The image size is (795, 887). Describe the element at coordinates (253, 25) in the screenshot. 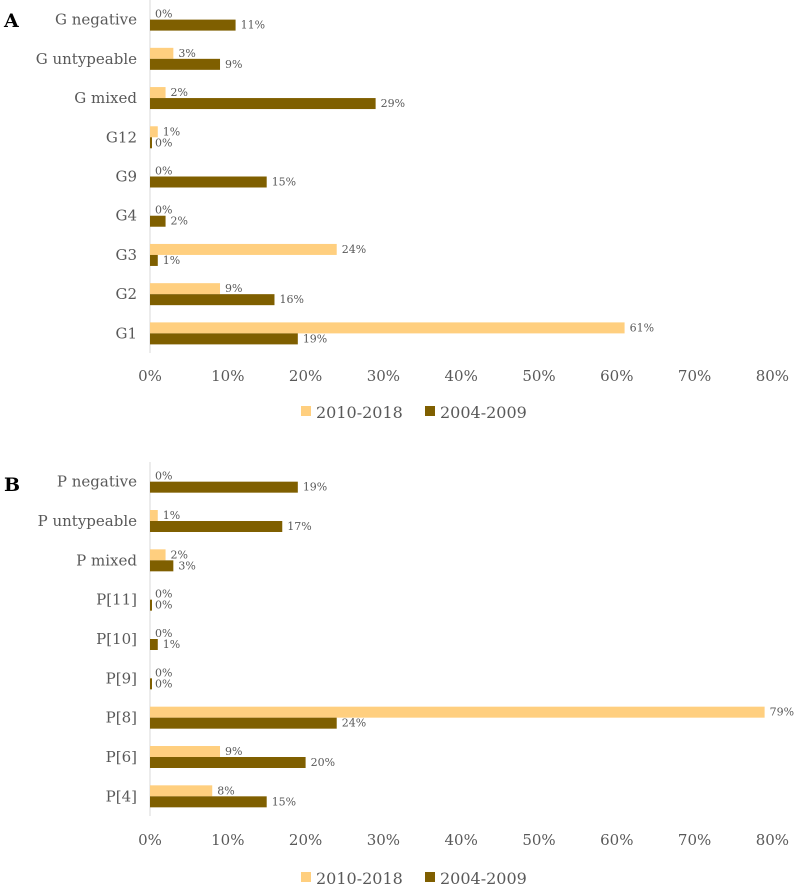

I see `data-label: 11%` at that location.